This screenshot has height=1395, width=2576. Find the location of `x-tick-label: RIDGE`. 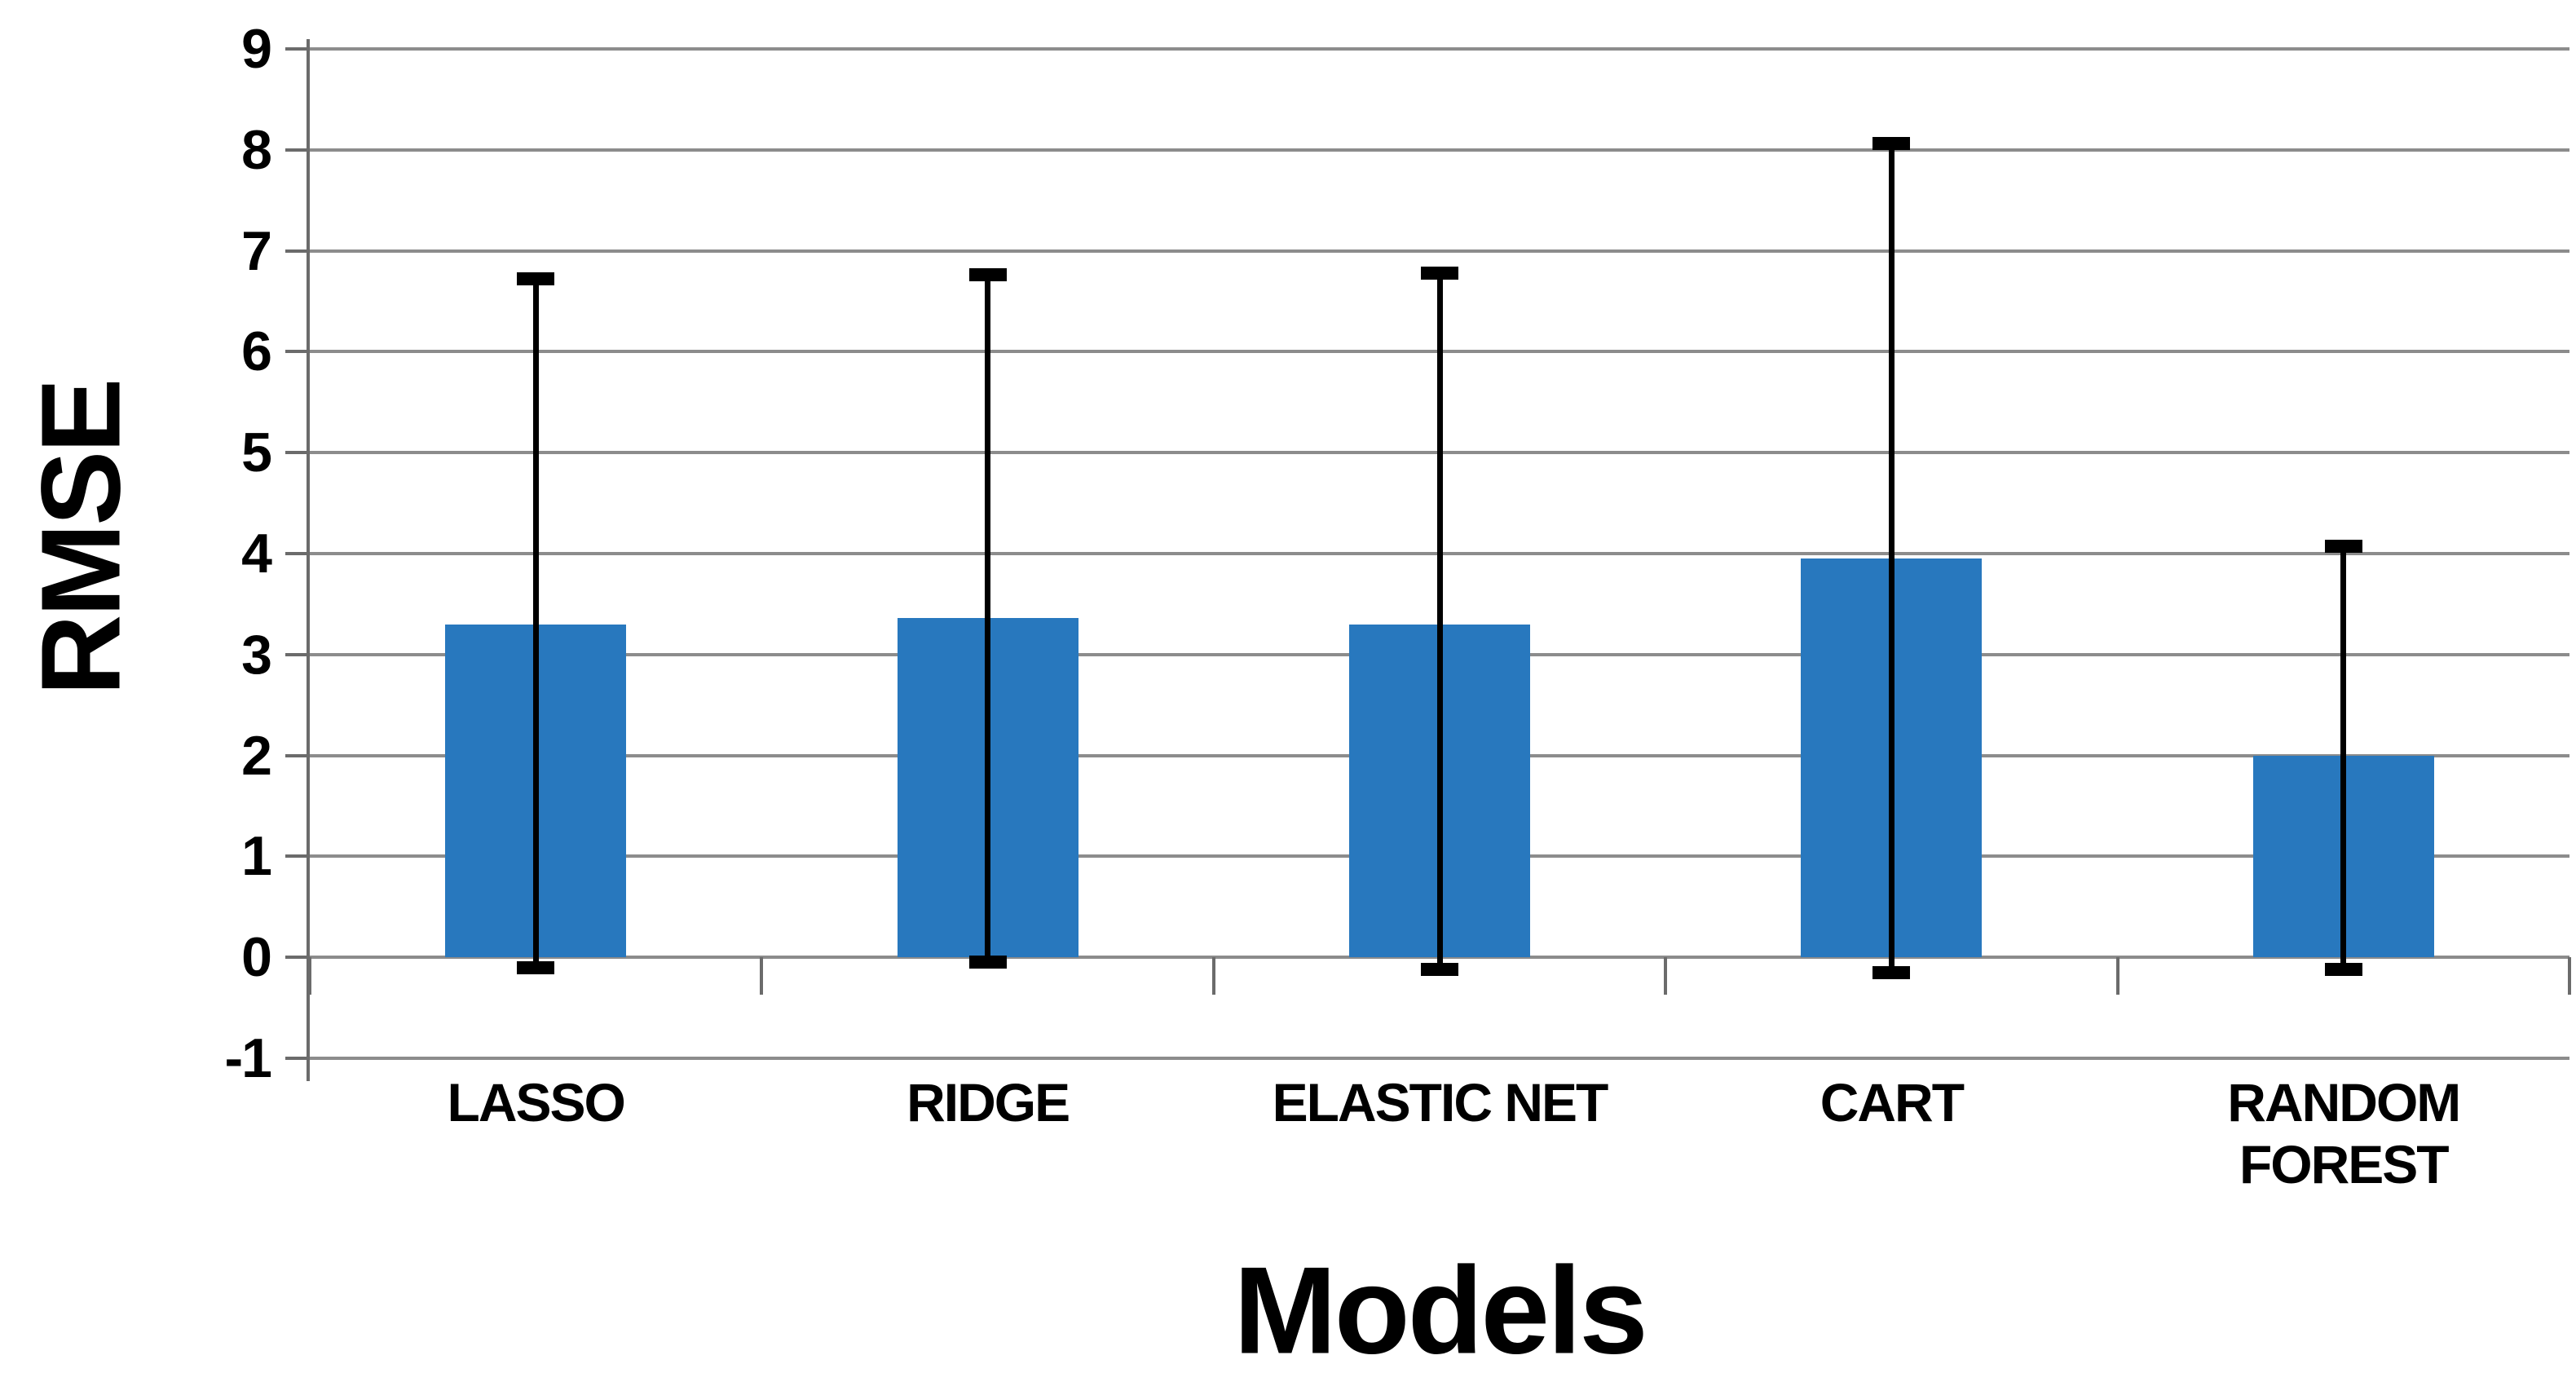

x-tick-label: RIDGE is located at coordinates (988, 1102).